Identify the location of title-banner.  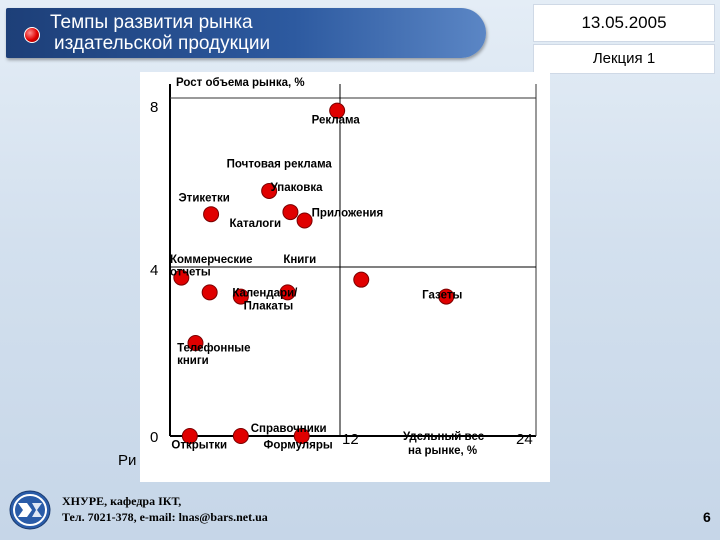
(246, 33).